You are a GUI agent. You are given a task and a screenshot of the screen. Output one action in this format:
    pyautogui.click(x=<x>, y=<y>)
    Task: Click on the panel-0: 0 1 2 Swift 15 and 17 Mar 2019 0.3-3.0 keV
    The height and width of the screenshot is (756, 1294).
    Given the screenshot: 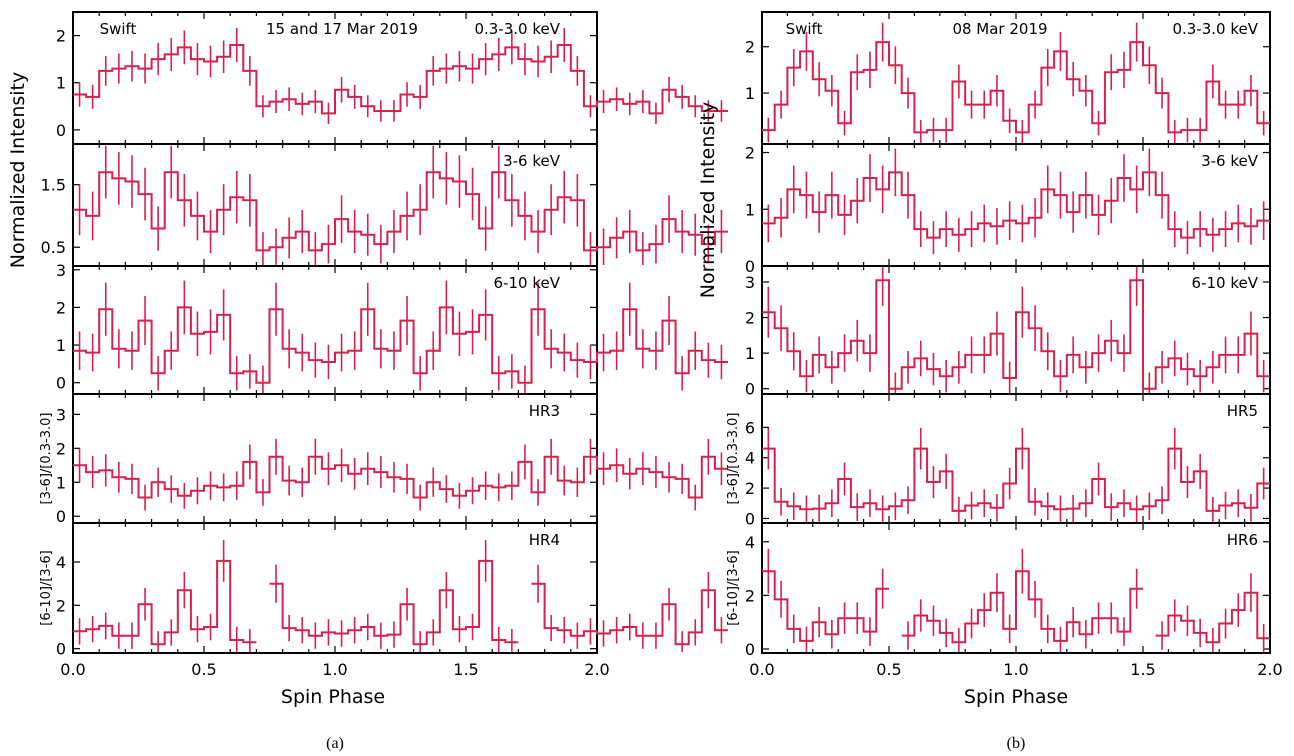 What is the action you would take?
    pyautogui.click(x=392, y=78)
    